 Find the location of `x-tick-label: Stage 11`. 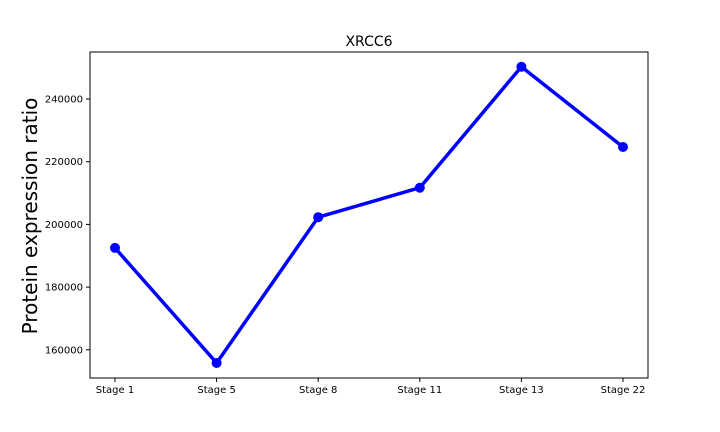

x-tick-label: Stage 11 is located at coordinates (419, 390).